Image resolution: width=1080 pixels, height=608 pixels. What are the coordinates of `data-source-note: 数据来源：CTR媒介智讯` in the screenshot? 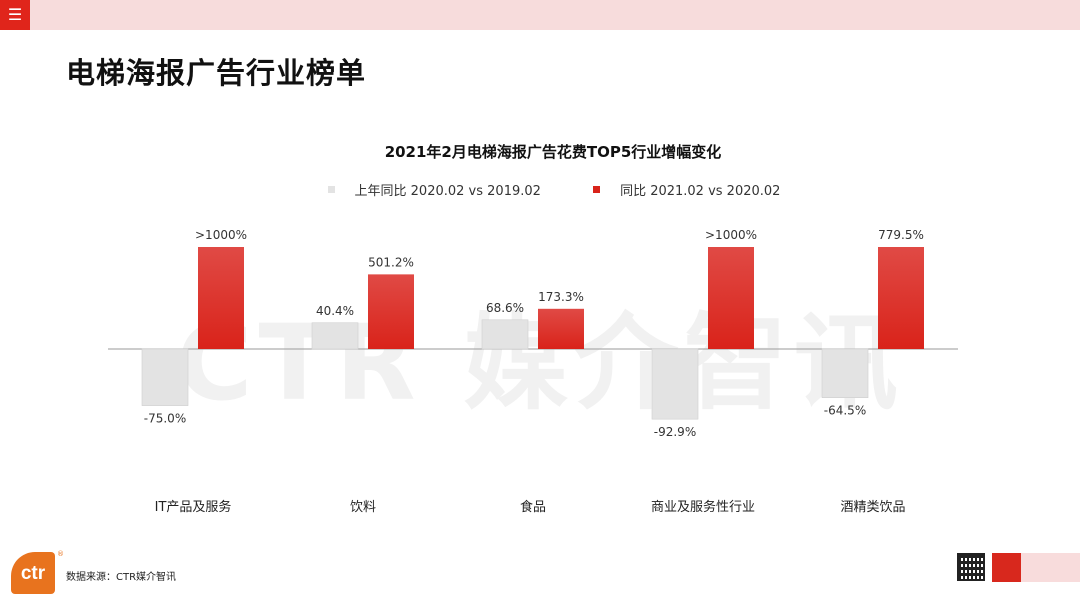 It's located at (121, 577).